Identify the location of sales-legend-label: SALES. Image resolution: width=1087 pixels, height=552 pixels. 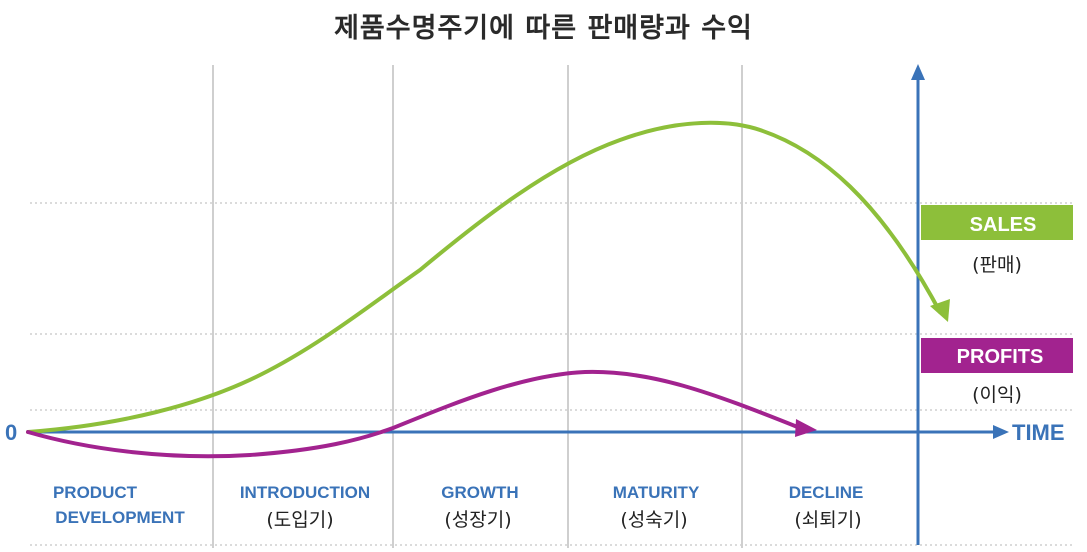
(1003, 225).